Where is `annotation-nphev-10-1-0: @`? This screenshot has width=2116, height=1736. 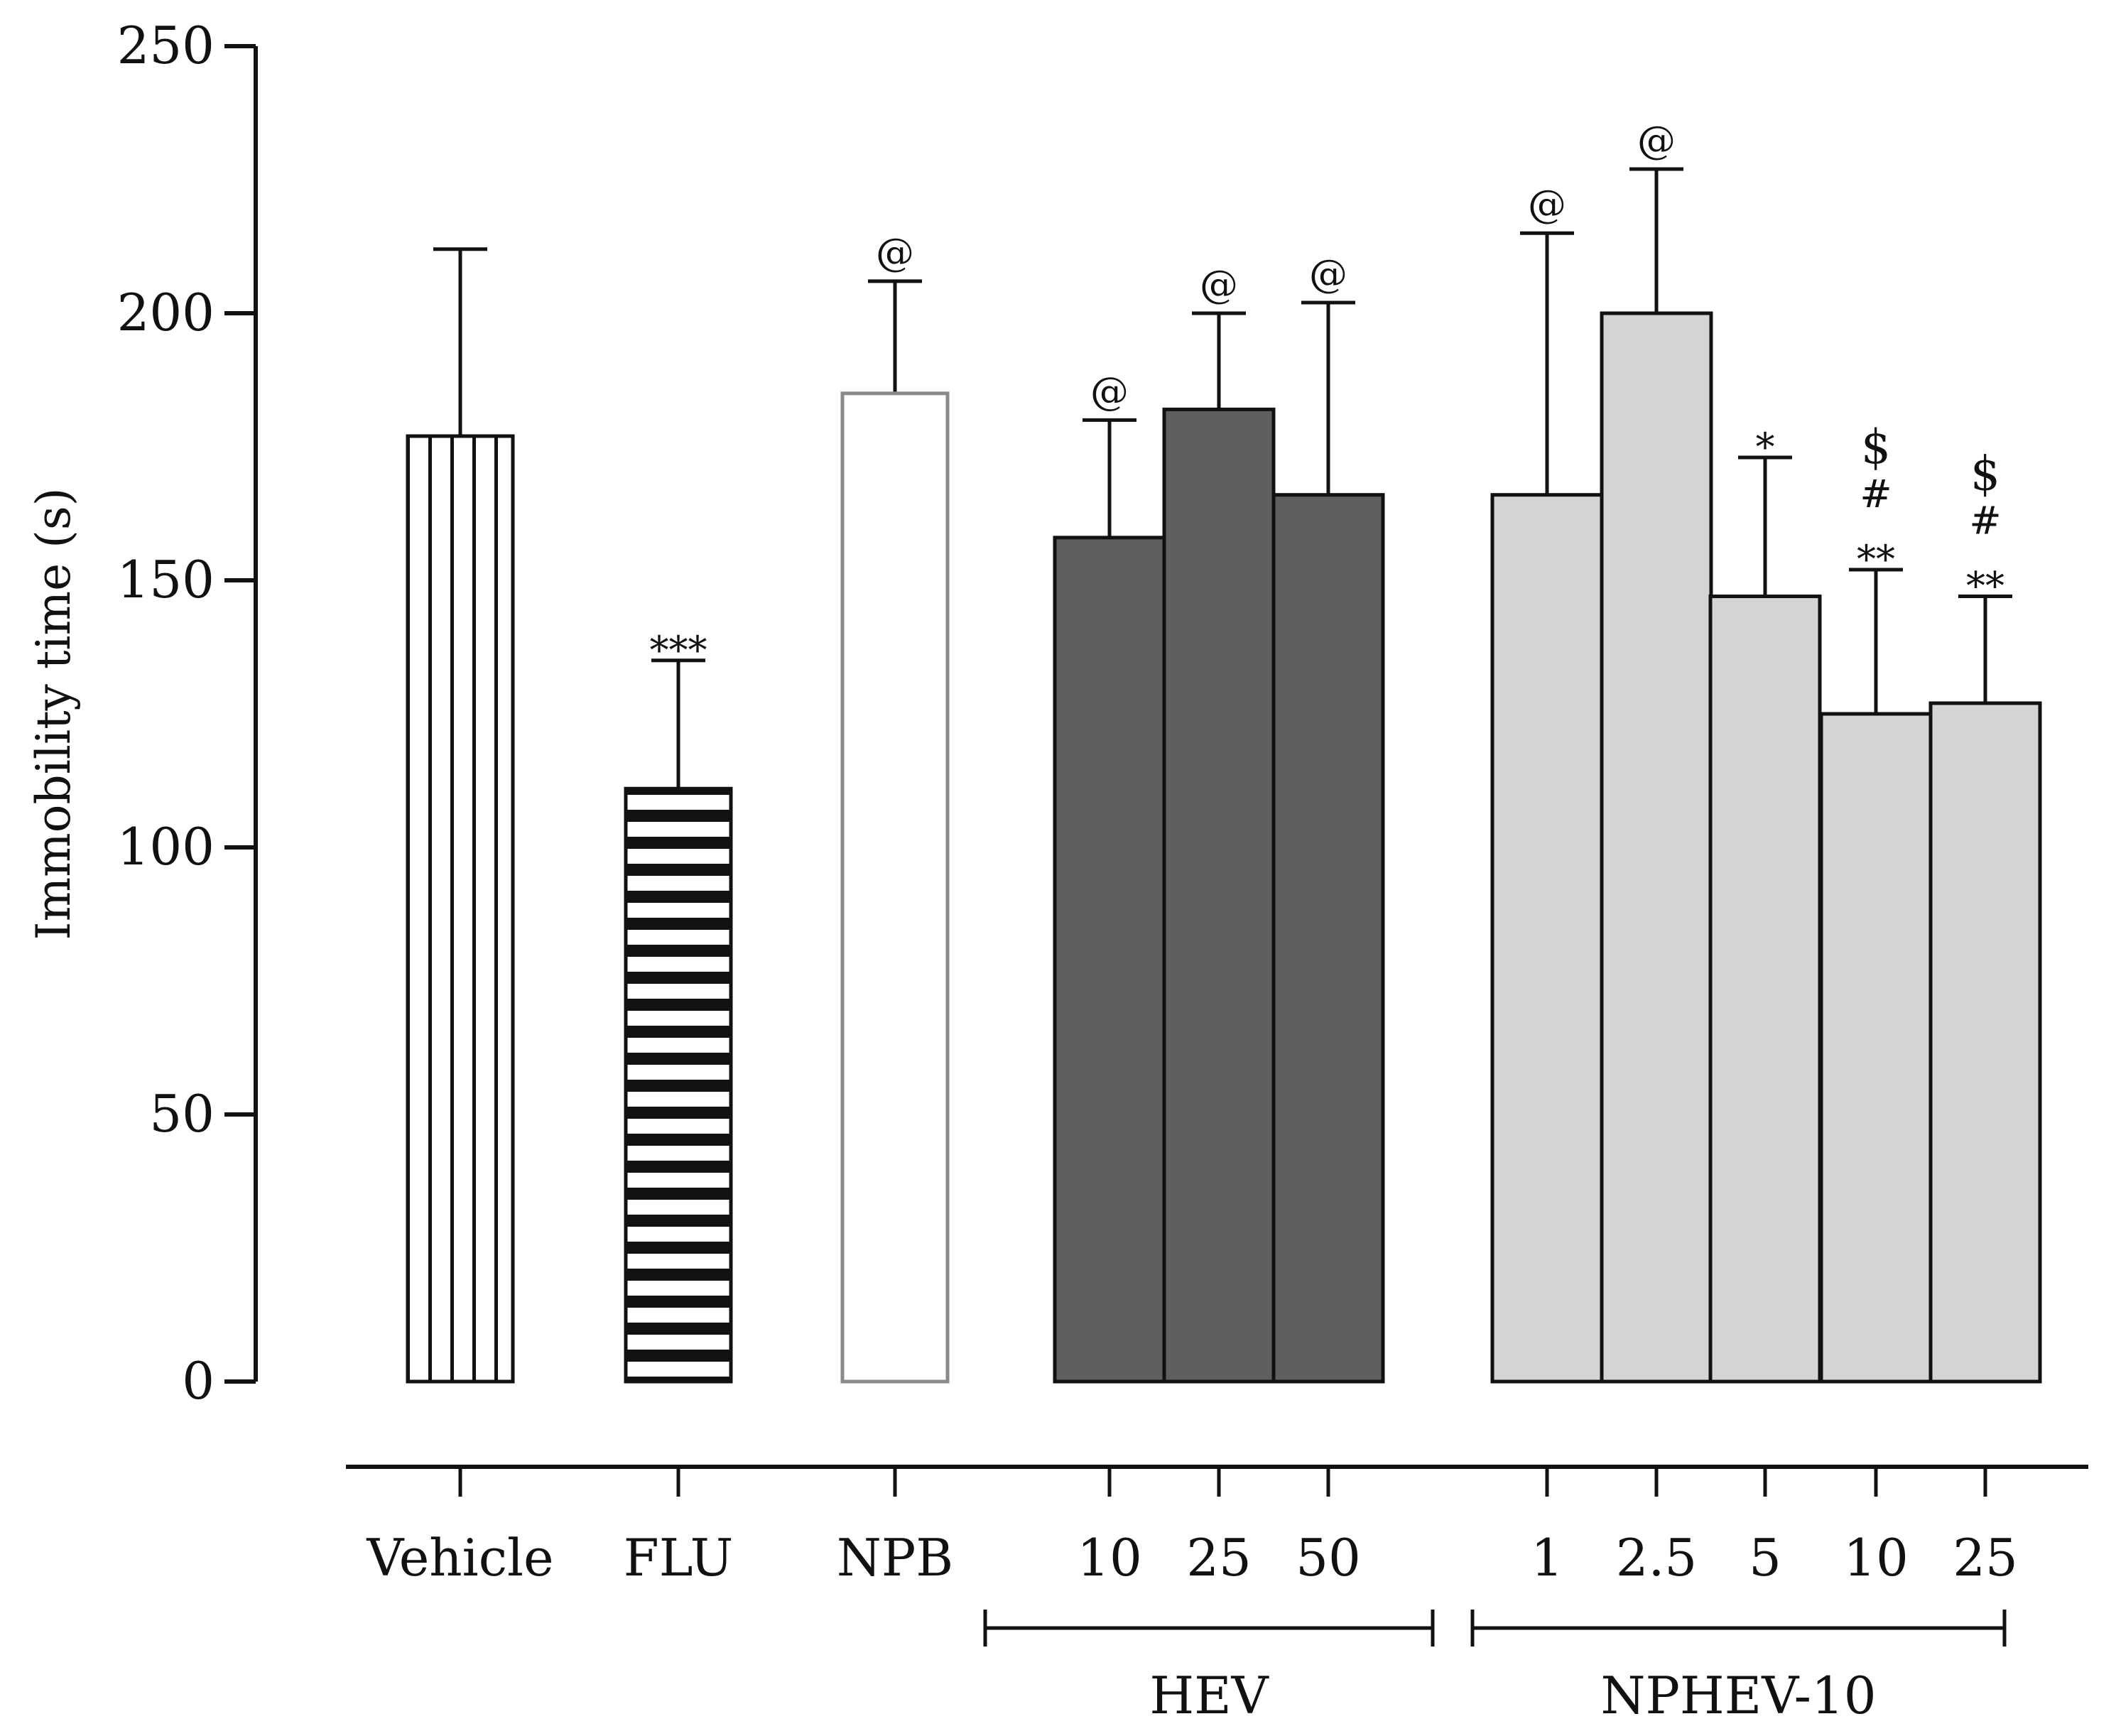 annotation-nphev-10-1-0: @ is located at coordinates (1547, 204).